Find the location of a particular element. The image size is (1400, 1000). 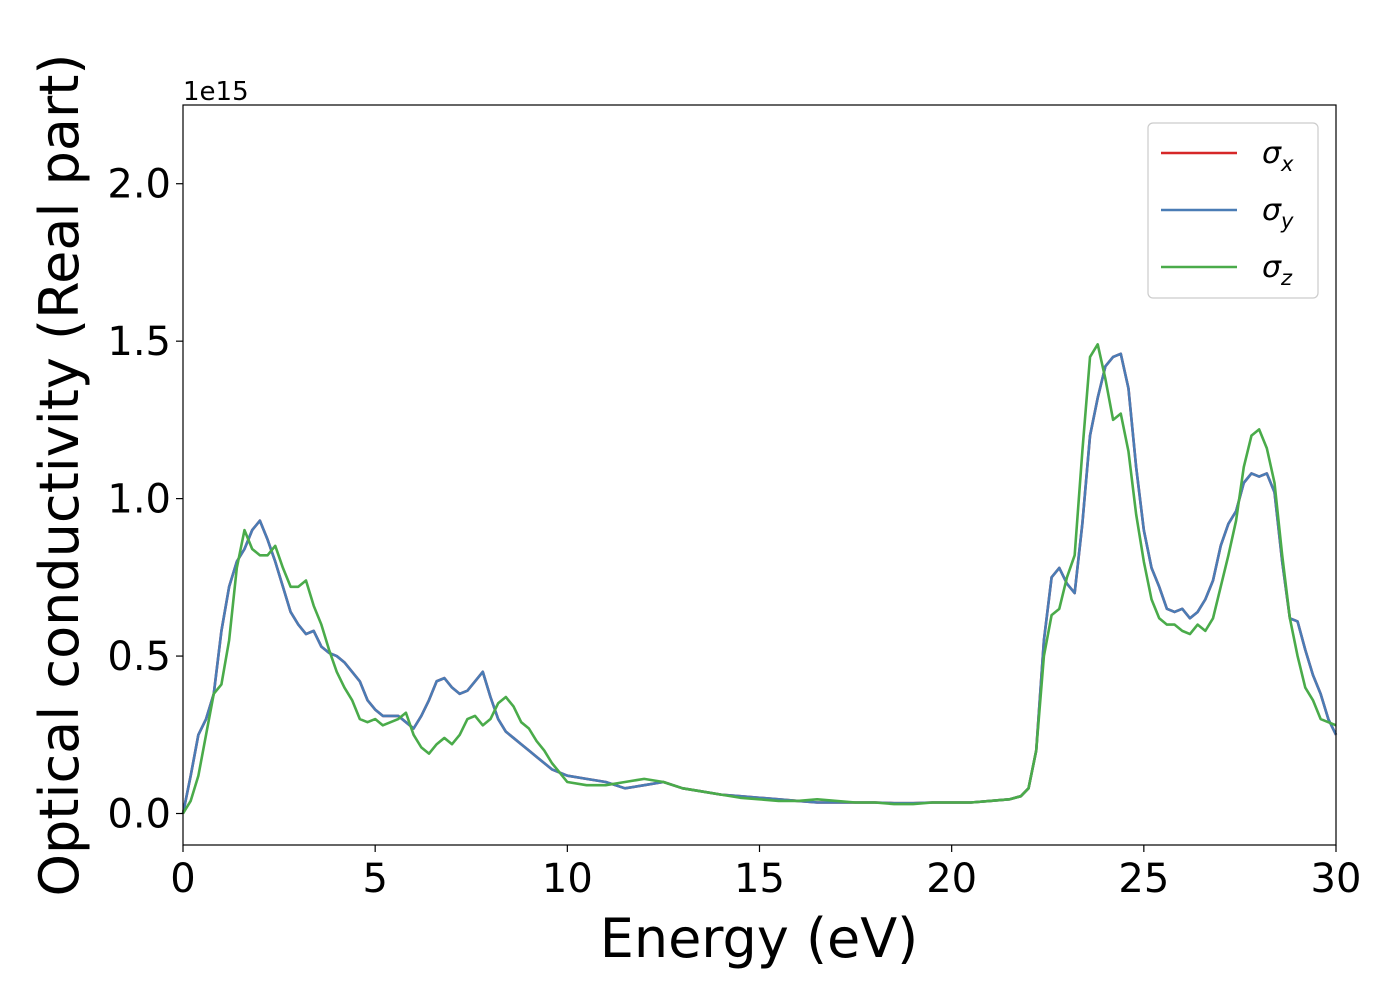

y-tick-label: 2.0 is located at coordinates (139, 185).